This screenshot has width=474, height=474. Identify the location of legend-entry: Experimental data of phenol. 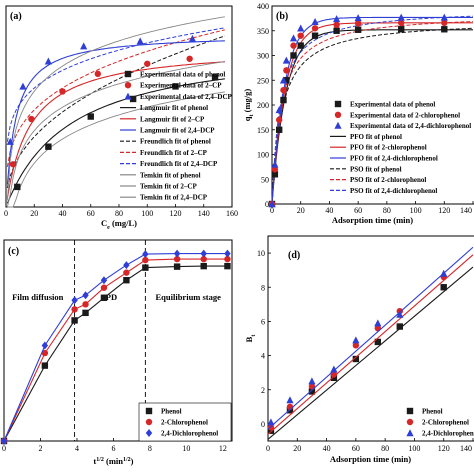
(182, 75).